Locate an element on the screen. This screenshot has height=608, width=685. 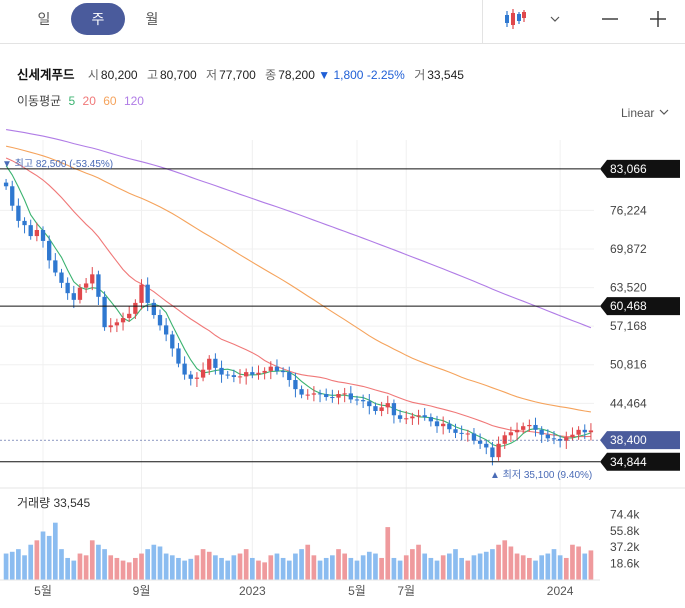
reference-label: 34,844 is located at coordinates (628, 462).